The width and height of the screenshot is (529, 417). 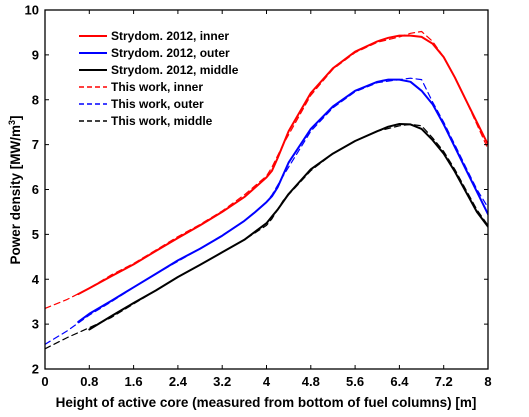 I want to click on y-axis-label: Power density [MW/m3], so click(x=15, y=189).